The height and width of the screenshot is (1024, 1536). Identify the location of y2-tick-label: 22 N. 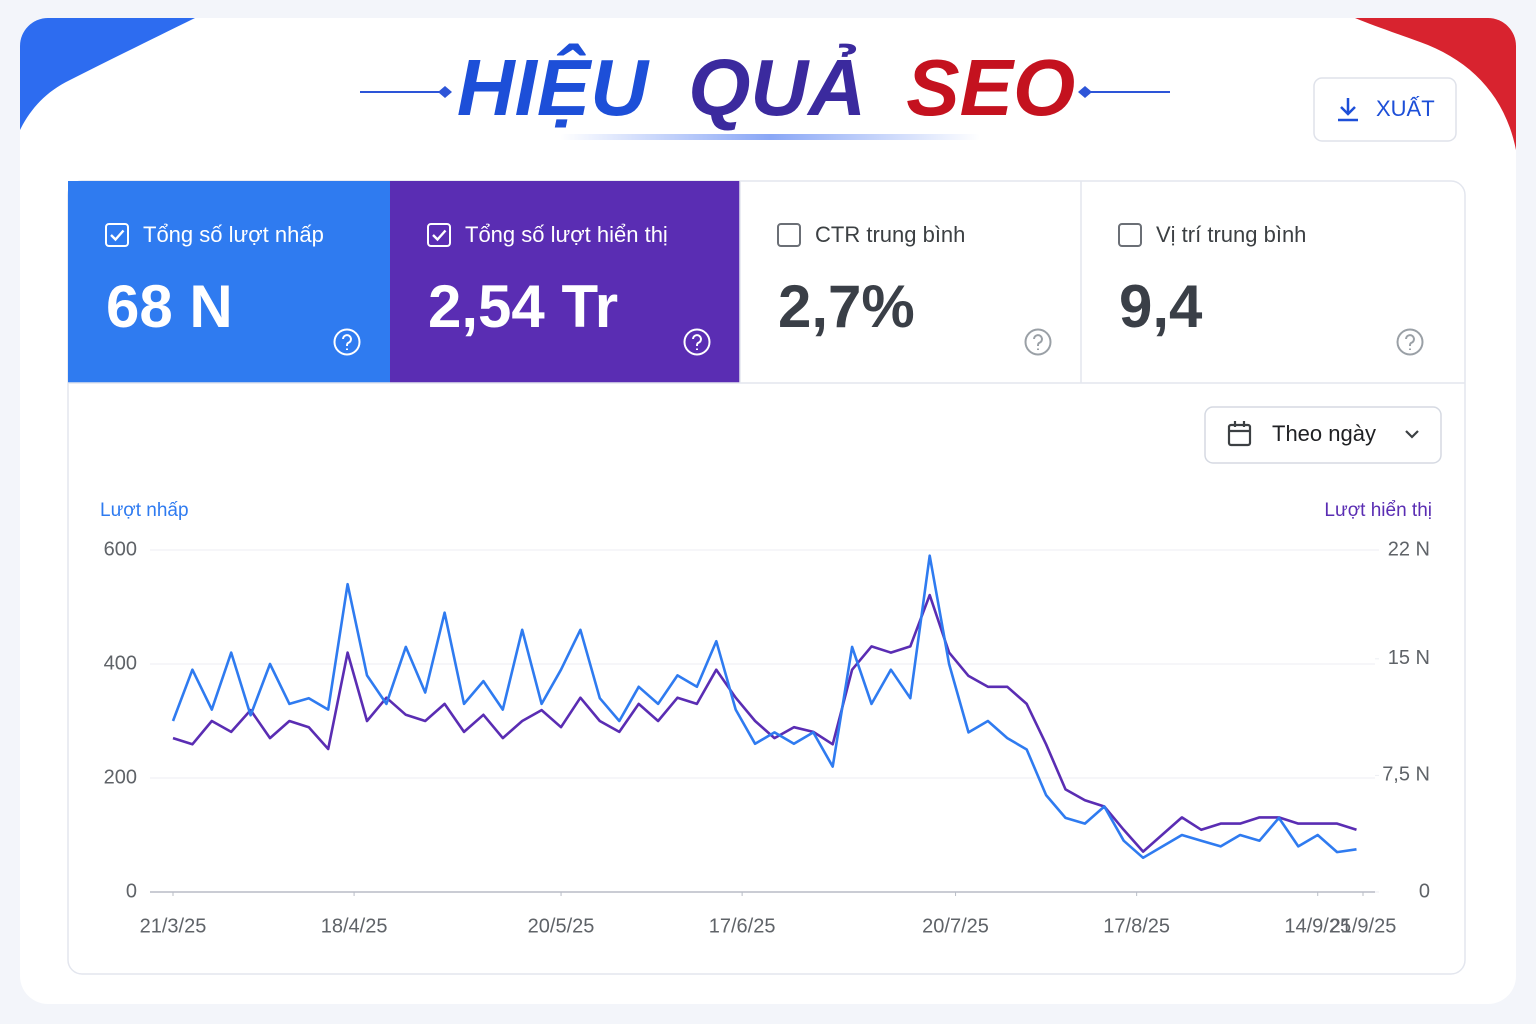
(1409, 549).